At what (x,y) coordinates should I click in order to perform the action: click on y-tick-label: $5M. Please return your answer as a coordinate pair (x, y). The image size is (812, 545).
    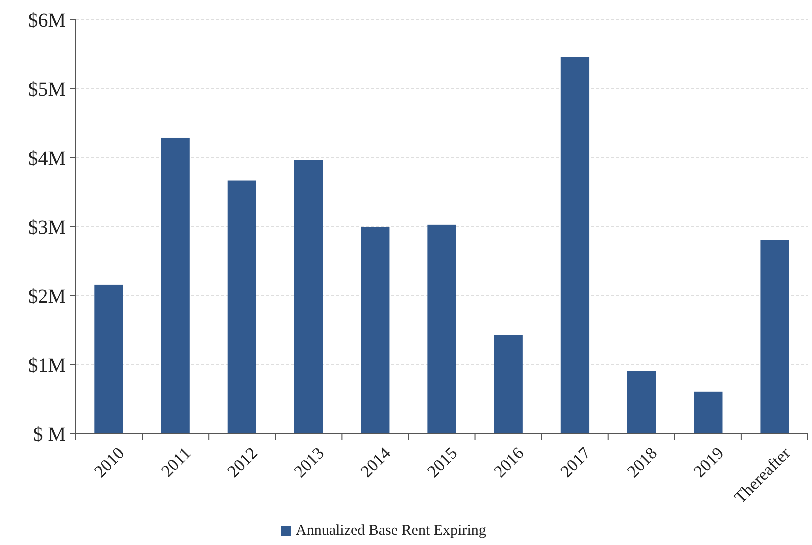
    Looking at the image, I should click on (47, 90).